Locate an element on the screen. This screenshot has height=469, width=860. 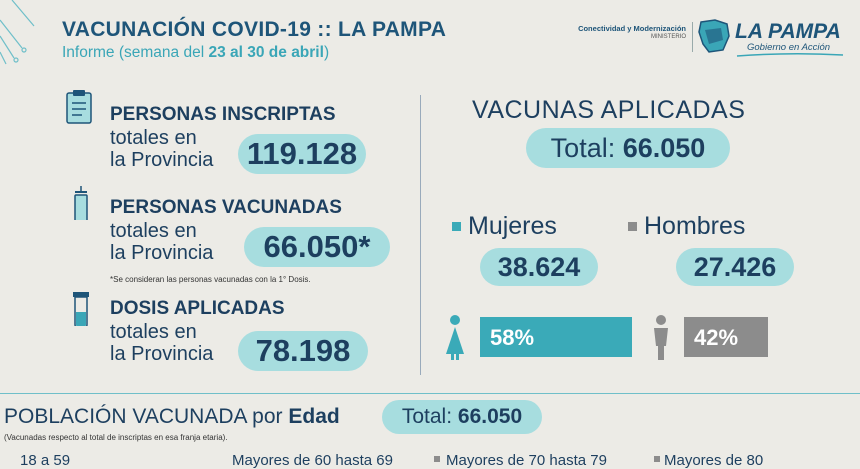
population-heading: POBLACIÓN VACUNADA por Edad is located at coordinates (172, 416).